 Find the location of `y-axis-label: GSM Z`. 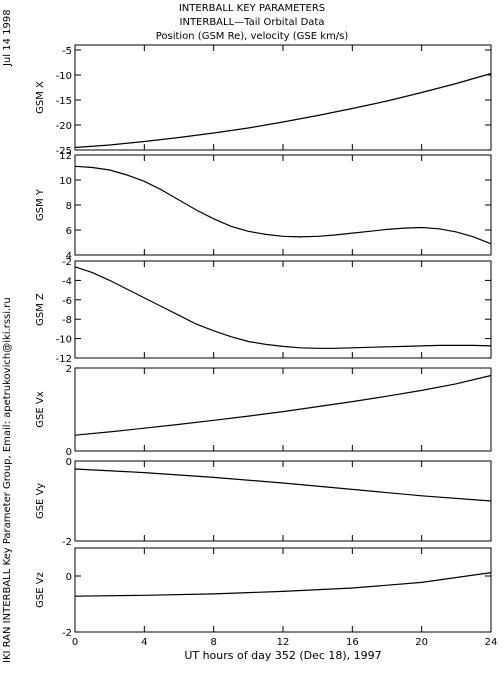

y-axis-label: GSM Z is located at coordinates (40, 309).